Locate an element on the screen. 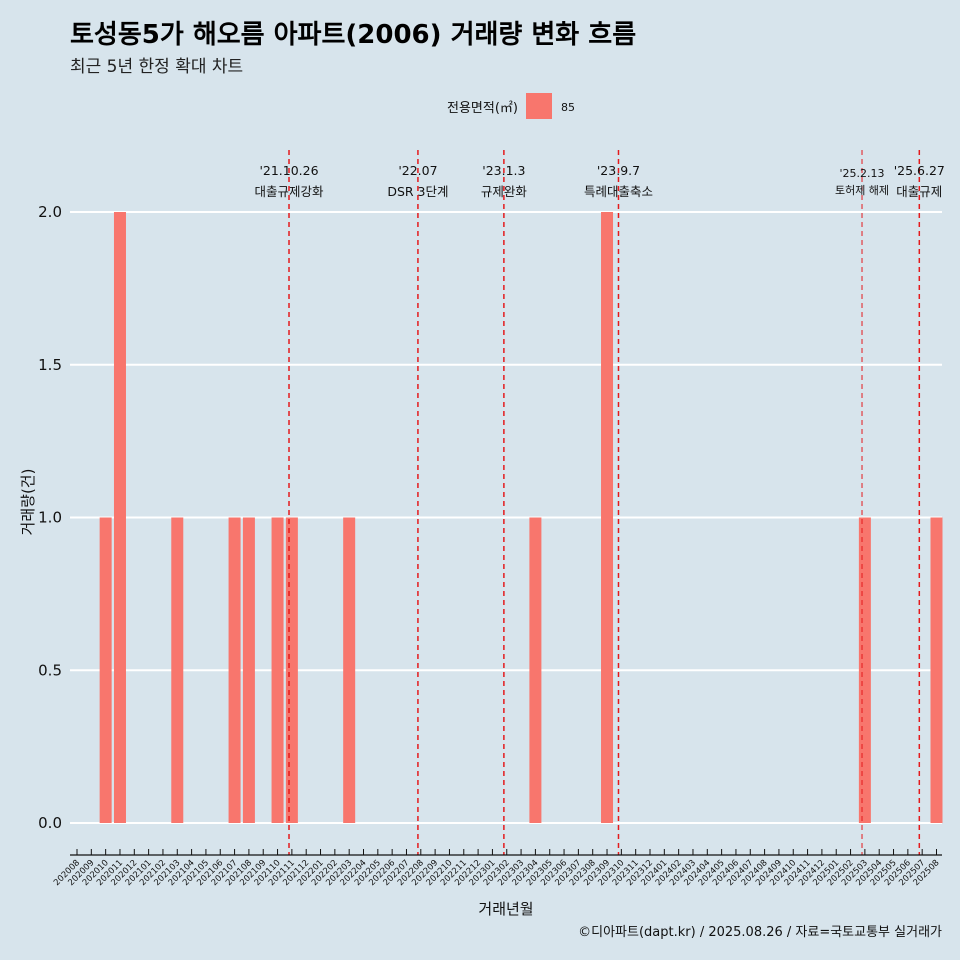 This screenshot has height=960, width=960. event-date: '22.07 is located at coordinates (417, 170).